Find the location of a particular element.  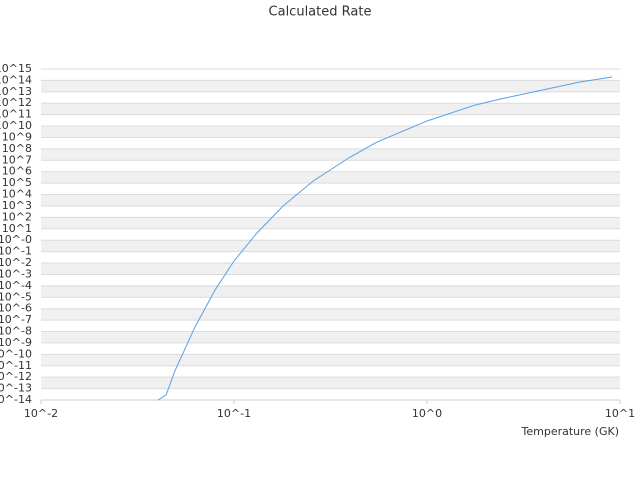

y-tick-label: 10^11 is located at coordinates (16, 114).